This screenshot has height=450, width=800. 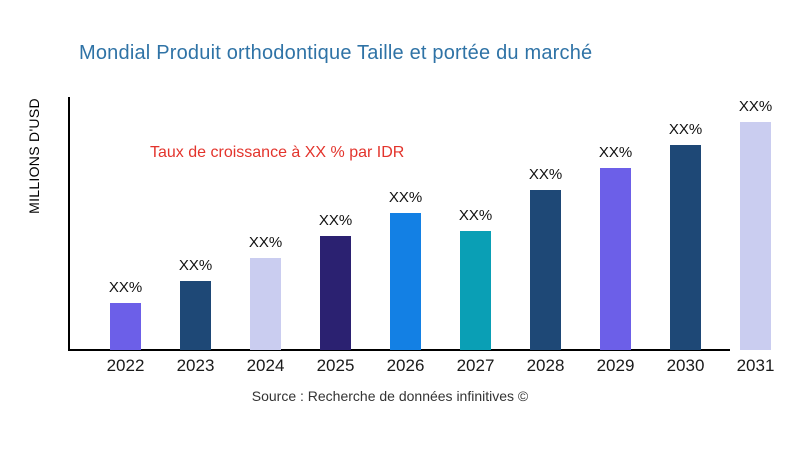 I want to click on bar-value-label-2029: XX%, so click(x=615, y=152).